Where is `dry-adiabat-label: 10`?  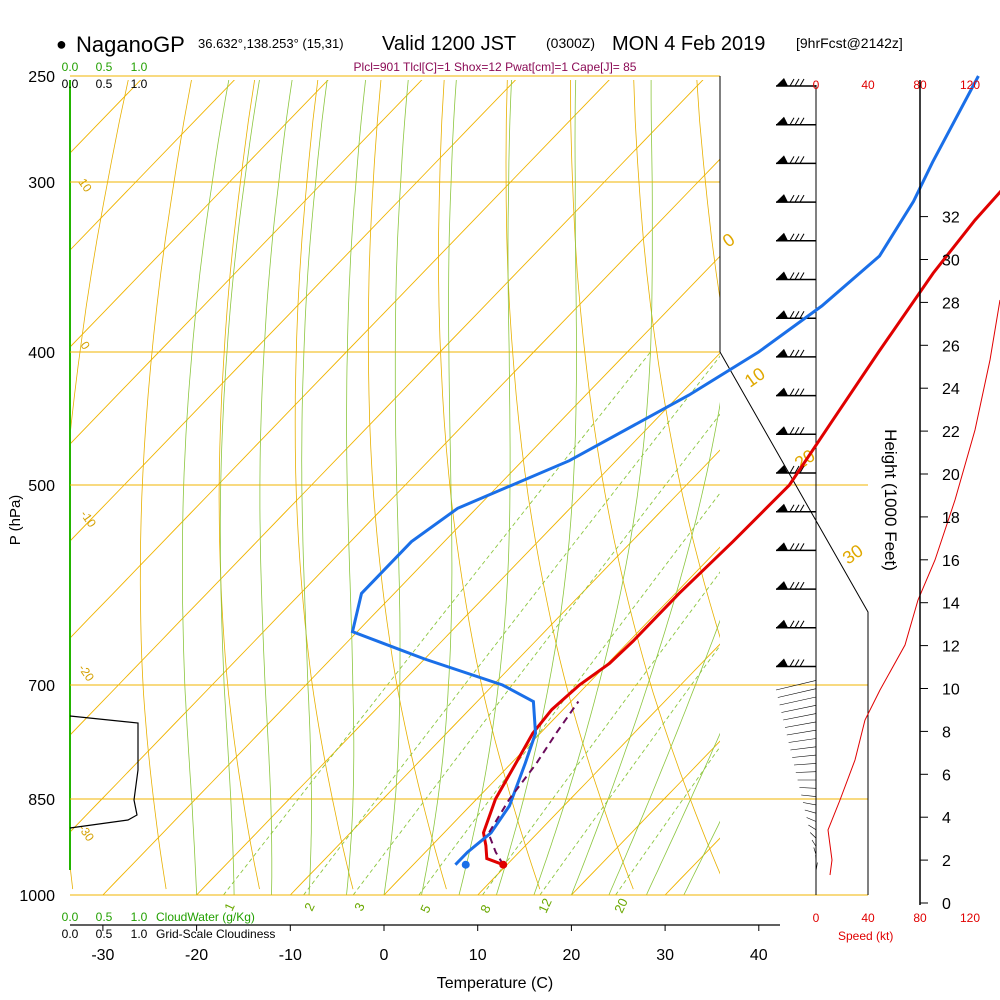
dry-adiabat-label: 10 is located at coordinates (85, 185).